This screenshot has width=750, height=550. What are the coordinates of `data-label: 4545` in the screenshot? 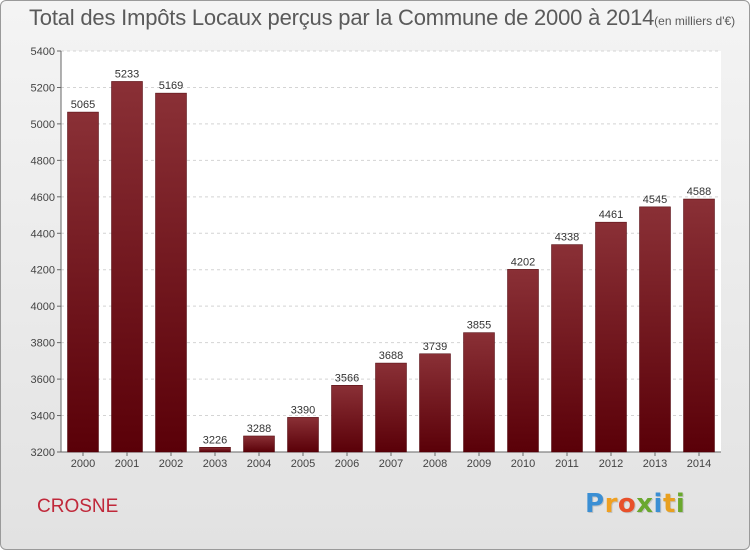 It's located at (655, 200).